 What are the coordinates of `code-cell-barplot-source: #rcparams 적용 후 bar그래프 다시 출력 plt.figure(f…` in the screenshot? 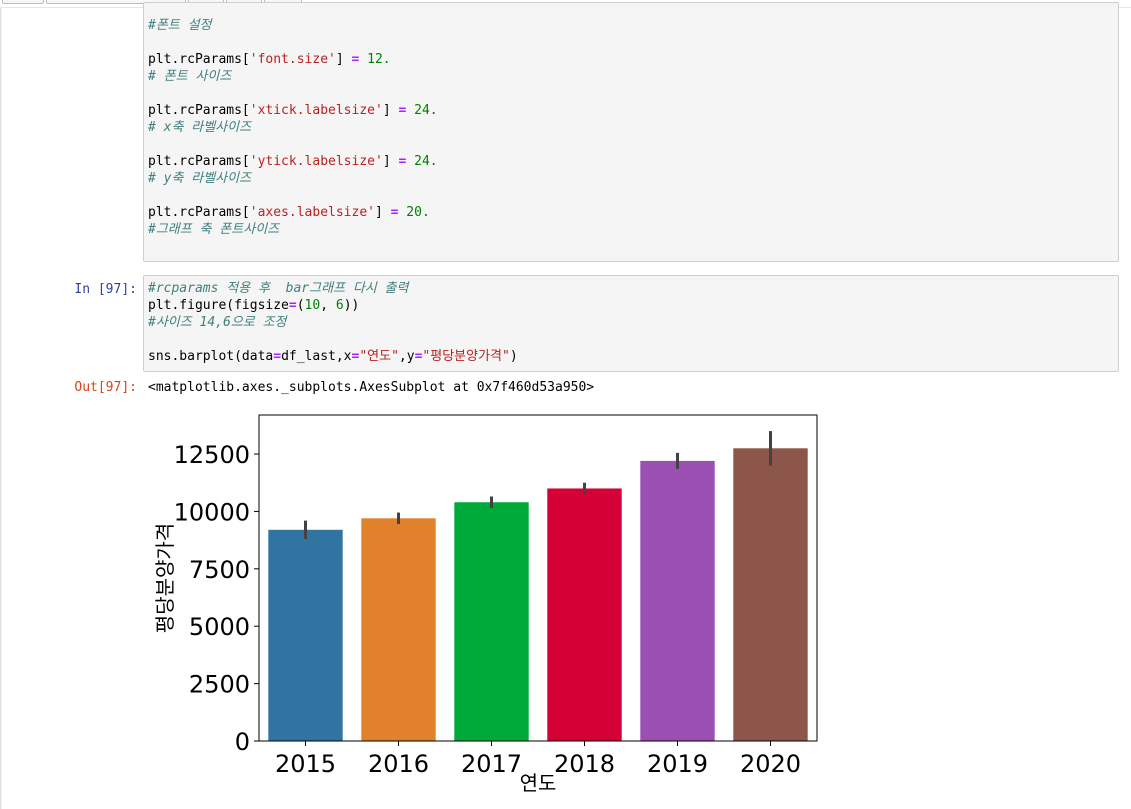 It's located at (333, 322).